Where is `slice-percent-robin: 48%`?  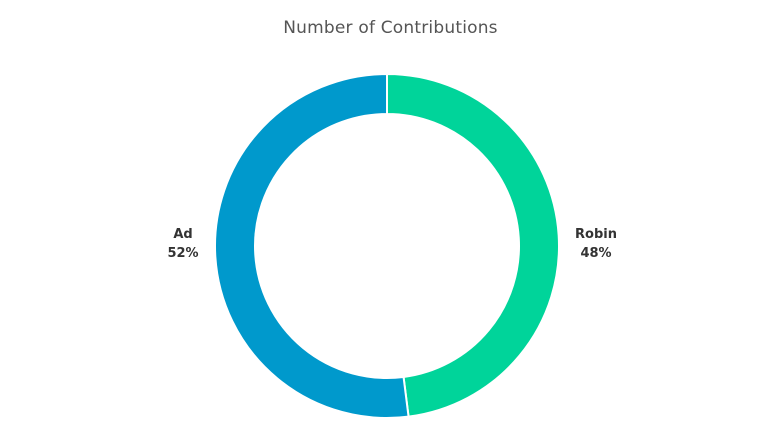 slice-percent-robin: 48% is located at coordinates (596, 253).